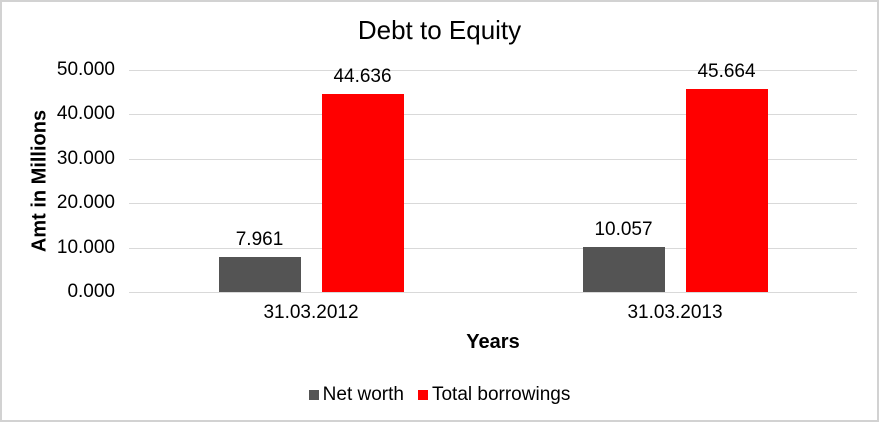 The width and height of the screenshot is (879, 422). Describe the element at coordinates (726, 72) in the screenshot. I see `data-label-total-borrowings: 45.664` at that location.